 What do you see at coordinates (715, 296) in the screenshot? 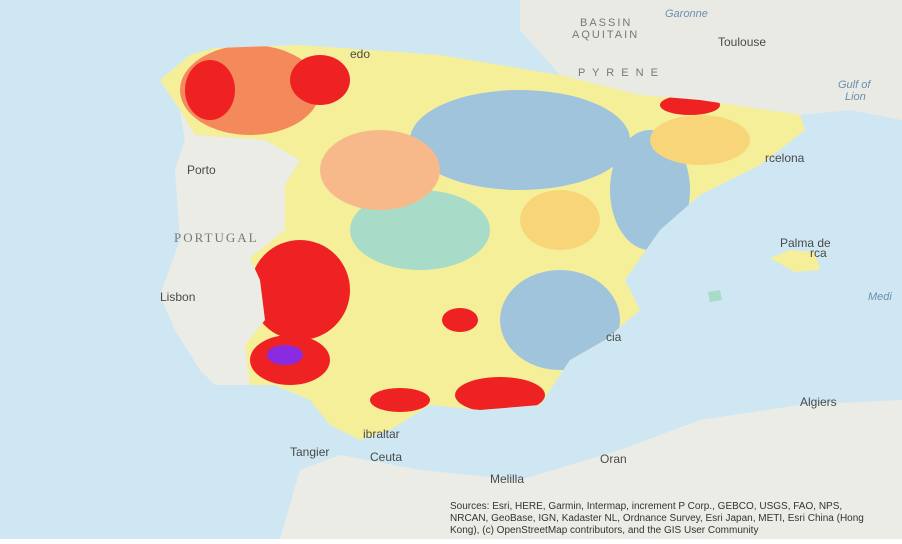
I see `ibiza` at bounding box center [715, 296].